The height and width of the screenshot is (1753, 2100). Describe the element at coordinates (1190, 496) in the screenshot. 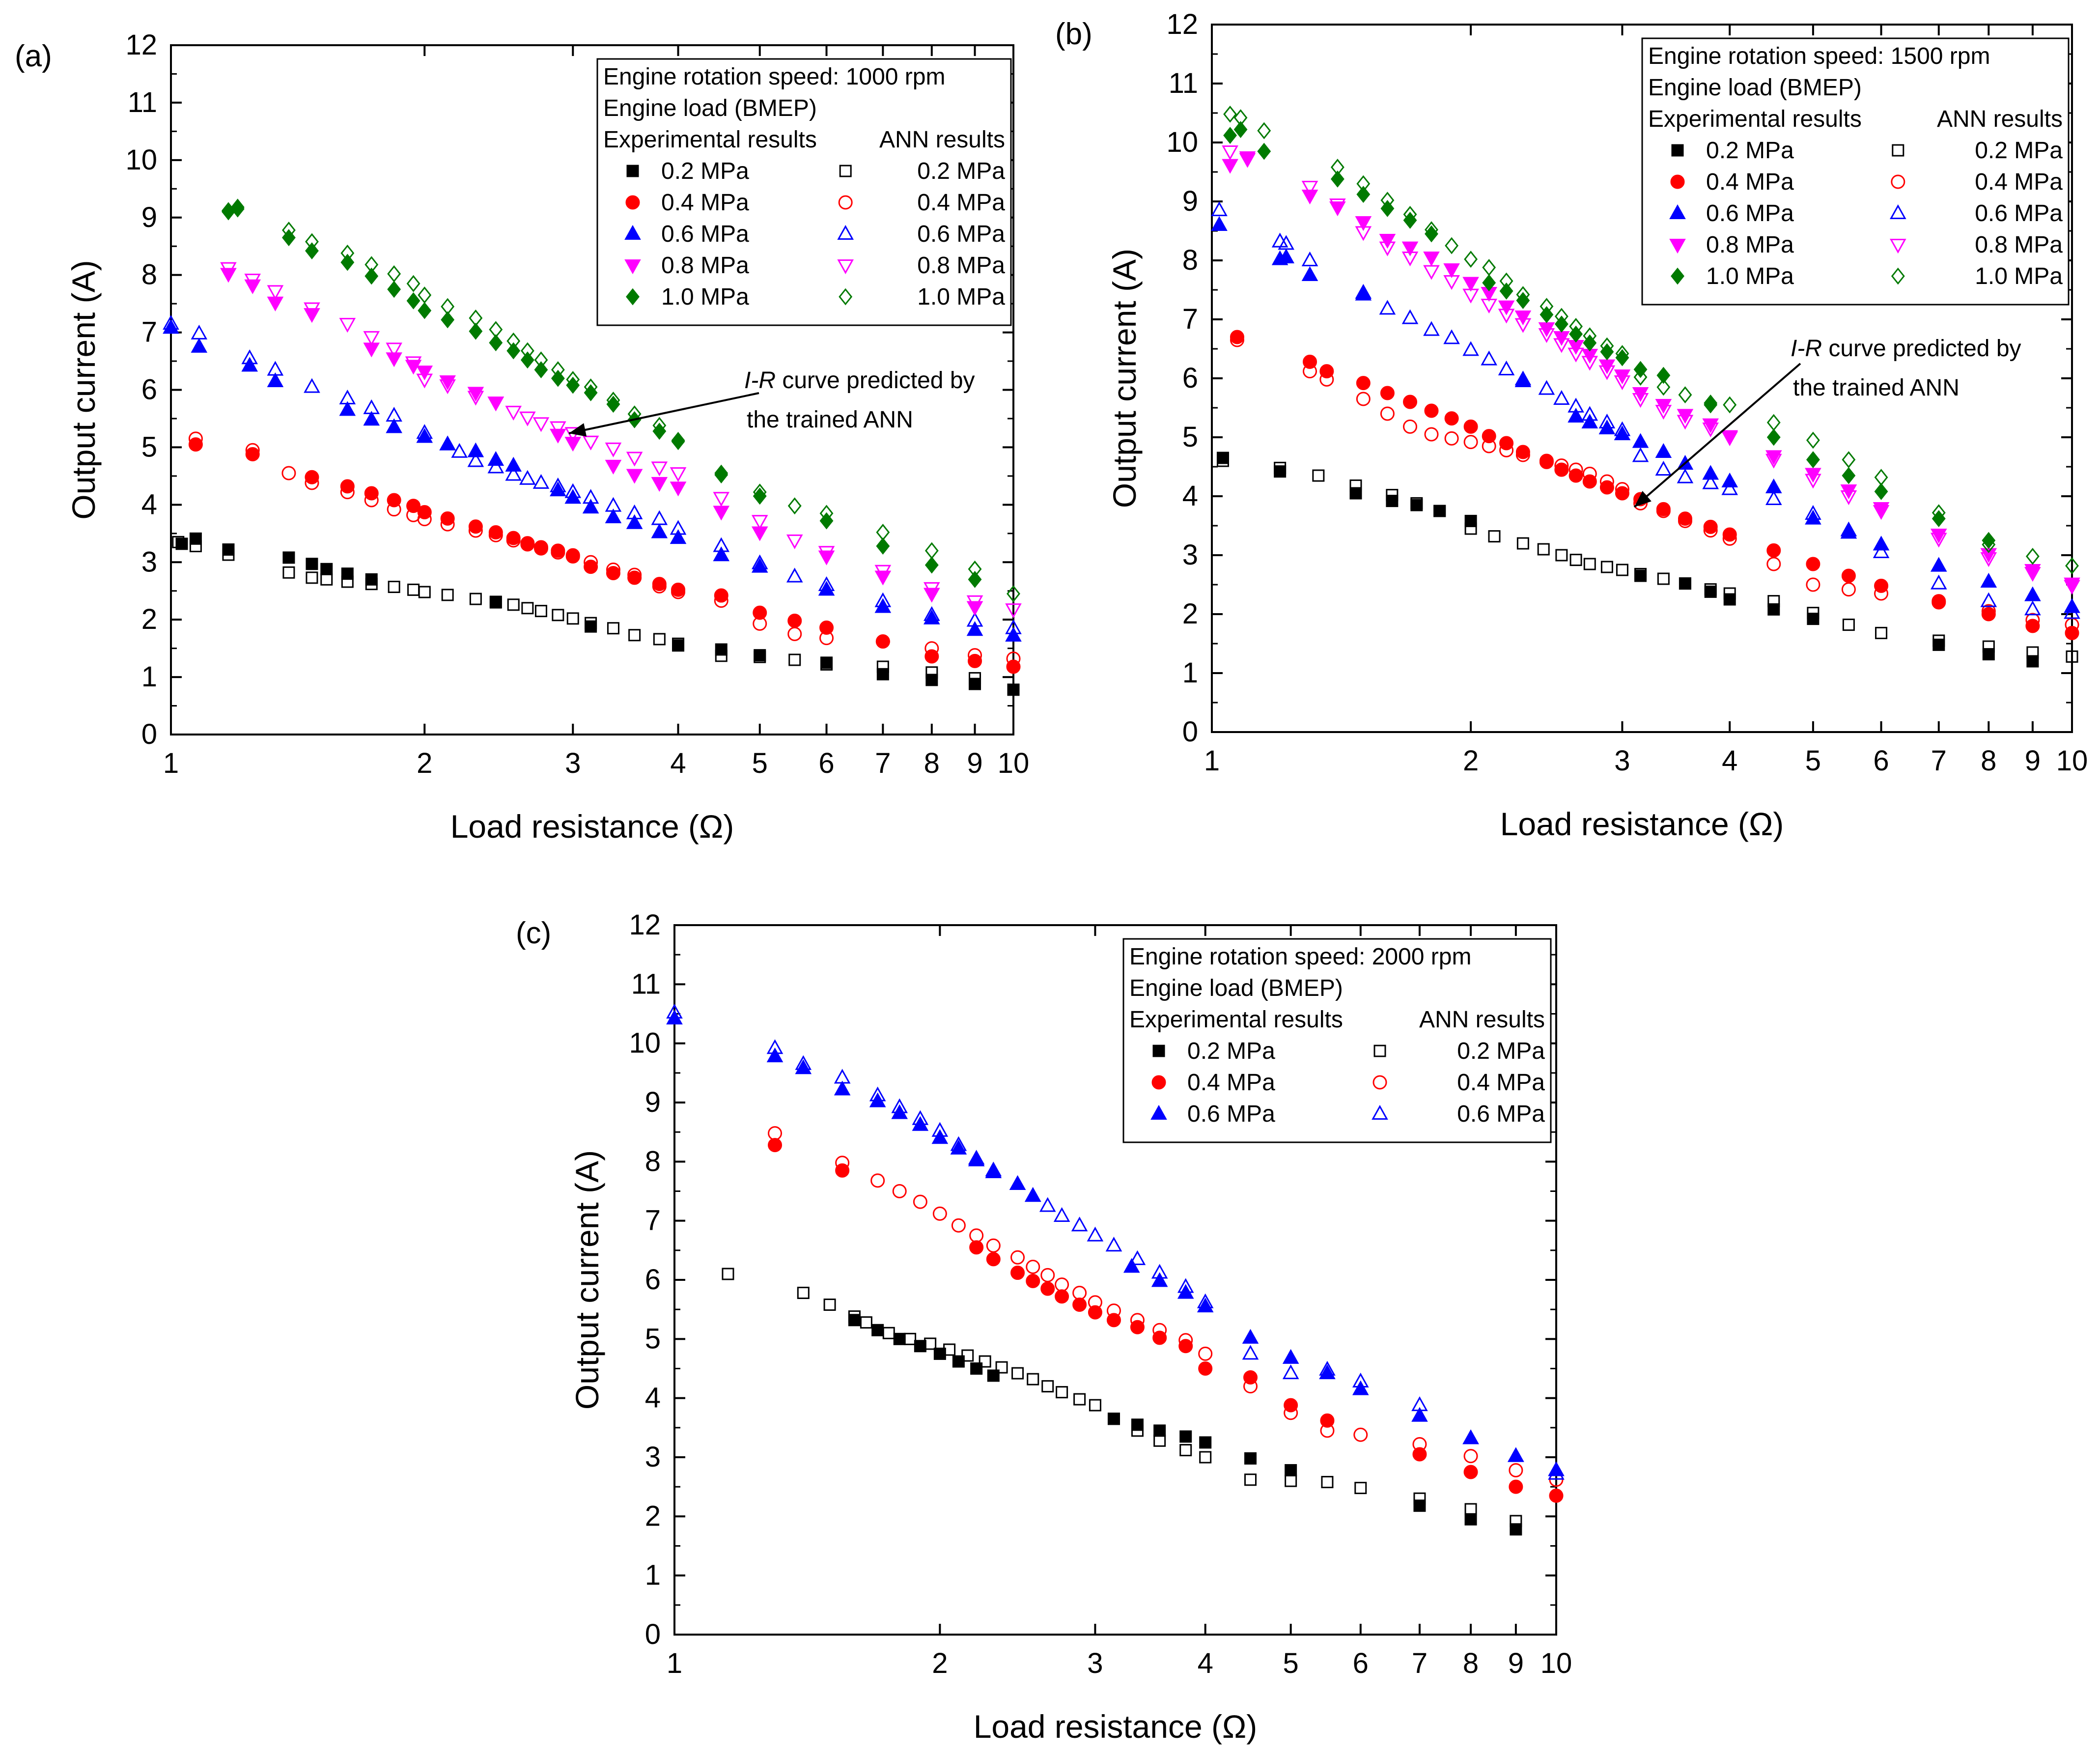

I see `y-tick-label: 4` at that location.